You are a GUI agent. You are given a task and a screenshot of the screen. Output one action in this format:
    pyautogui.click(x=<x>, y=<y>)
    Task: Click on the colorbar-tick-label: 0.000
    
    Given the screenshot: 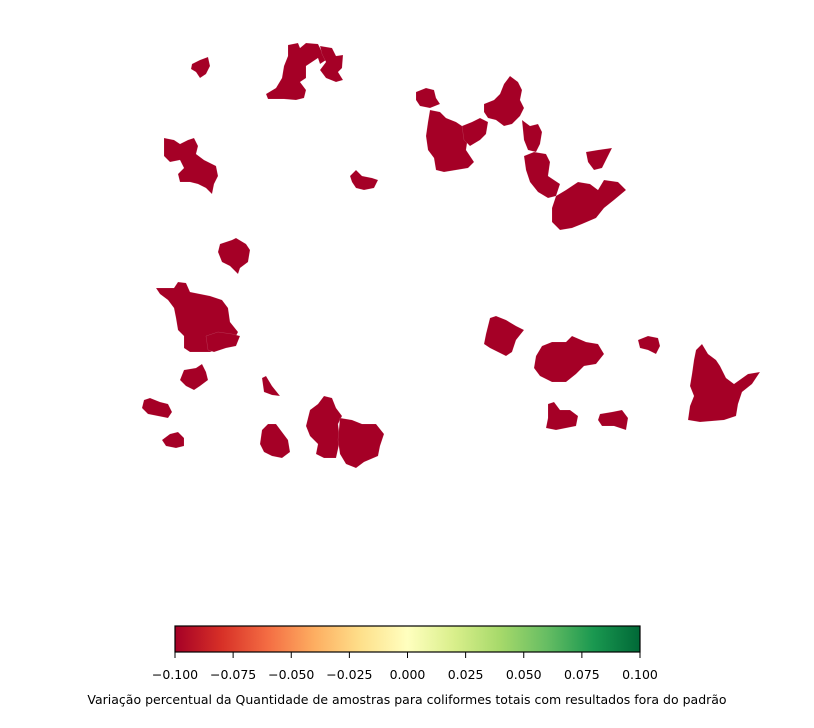 What is the action you would take?
    pyautogui.click(x=408, y=674)
    